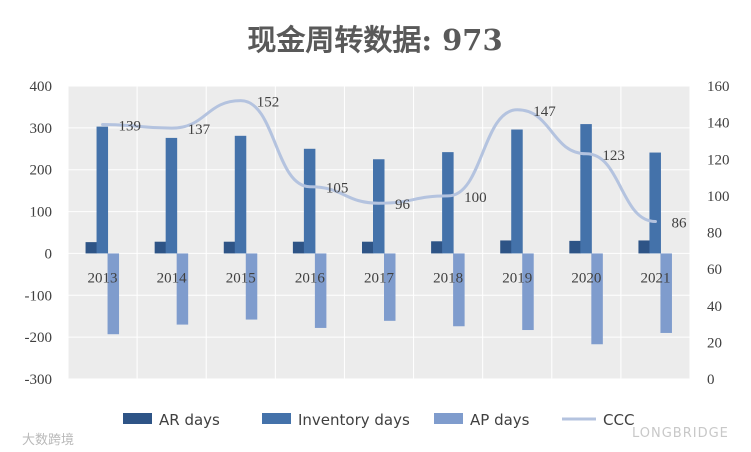 The height and width of the screenshot is (452, 751). I want to click on legend-label-ar-days: AR days, so click(189, 420).